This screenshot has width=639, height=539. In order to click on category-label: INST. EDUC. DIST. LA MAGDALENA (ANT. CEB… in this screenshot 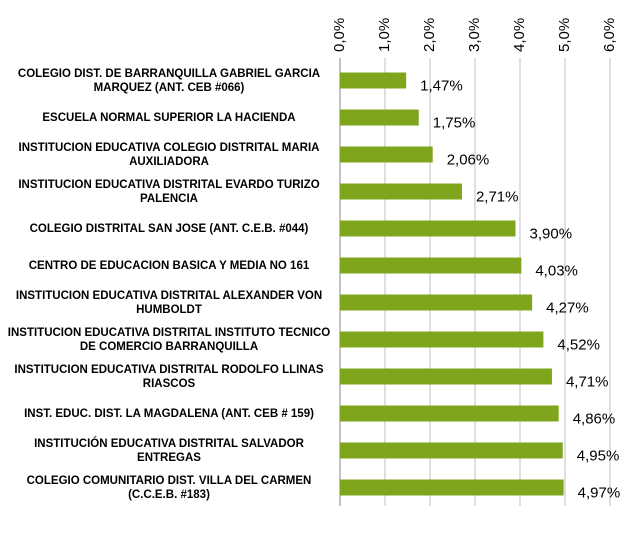, I will do `click(169, 413)`.